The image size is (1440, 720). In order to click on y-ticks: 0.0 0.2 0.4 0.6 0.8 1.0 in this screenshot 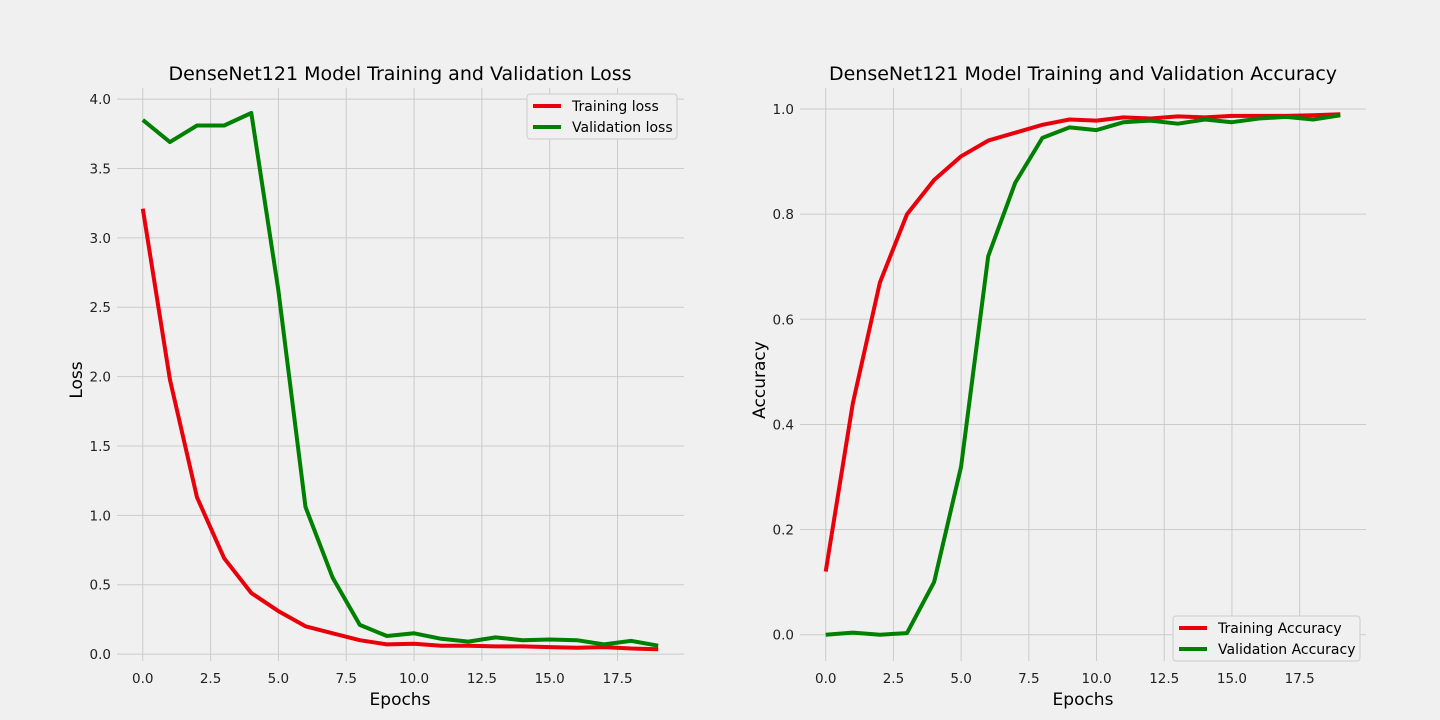, I will do `click(783, 373)`.